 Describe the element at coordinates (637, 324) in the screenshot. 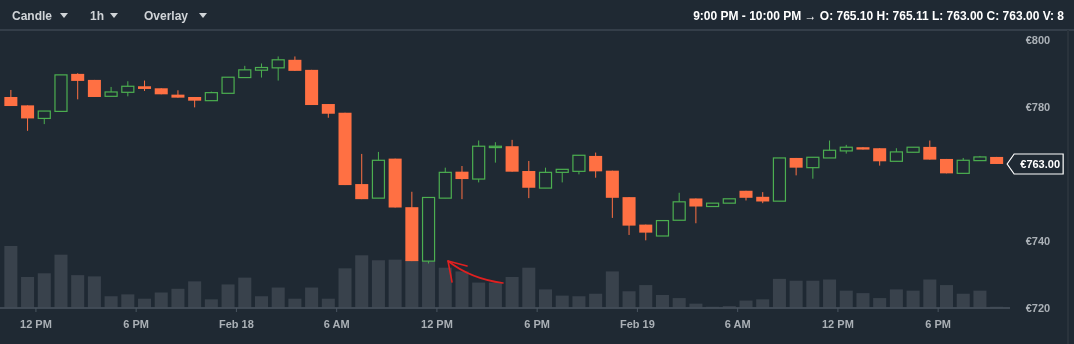

I see `x-tick-label: Feb 19` at that location.